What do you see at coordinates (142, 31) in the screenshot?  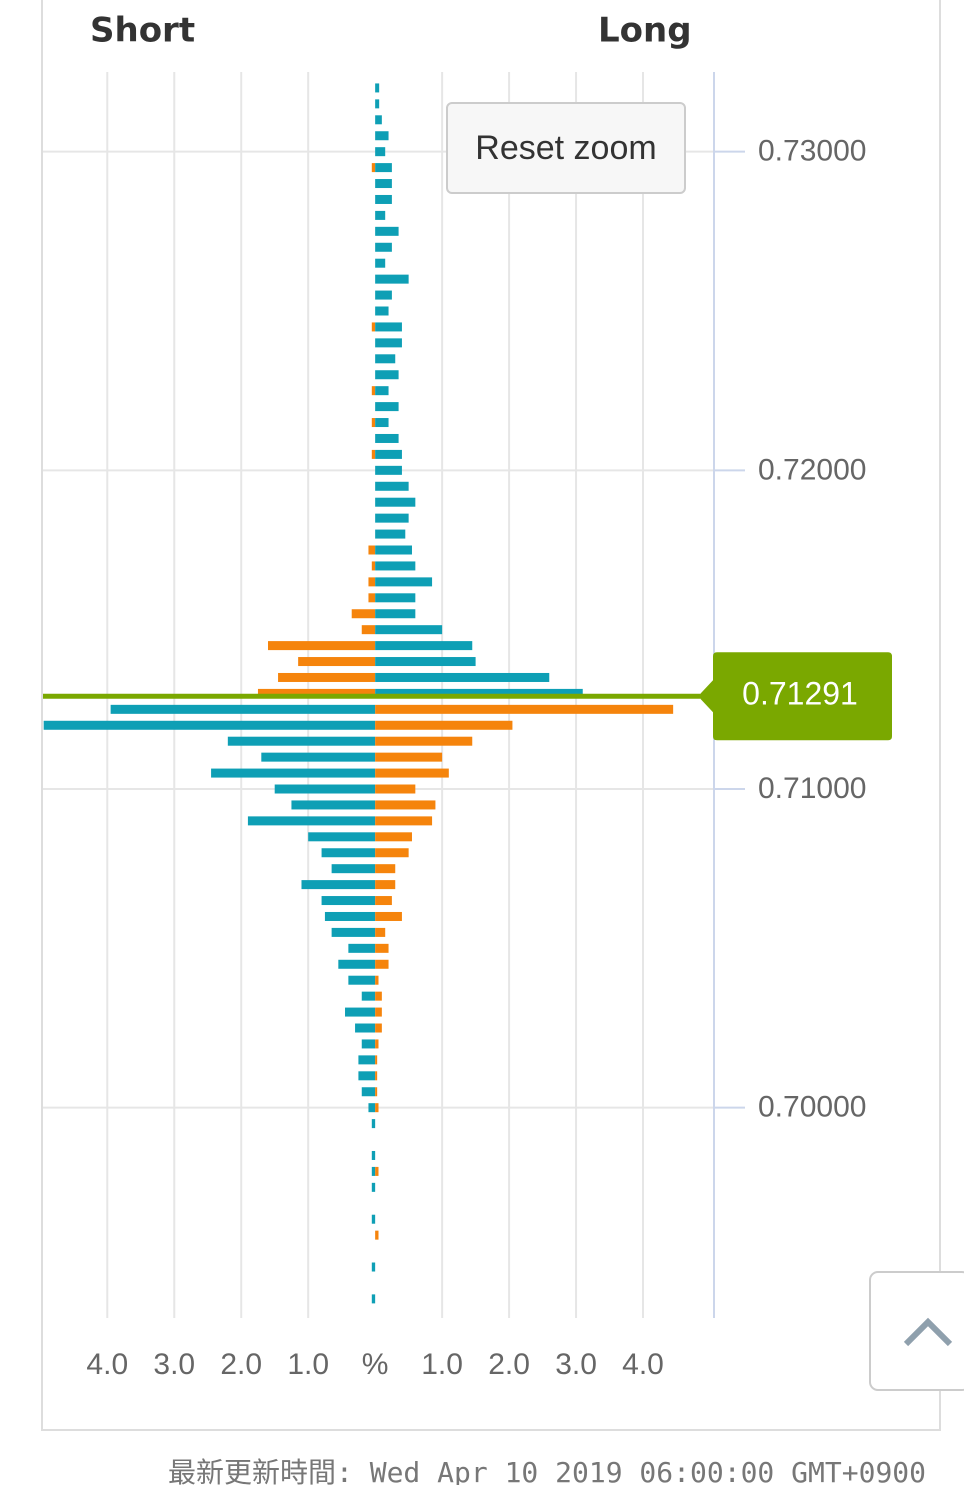 I see `short-header: Short` at bounding box center [142, 31].